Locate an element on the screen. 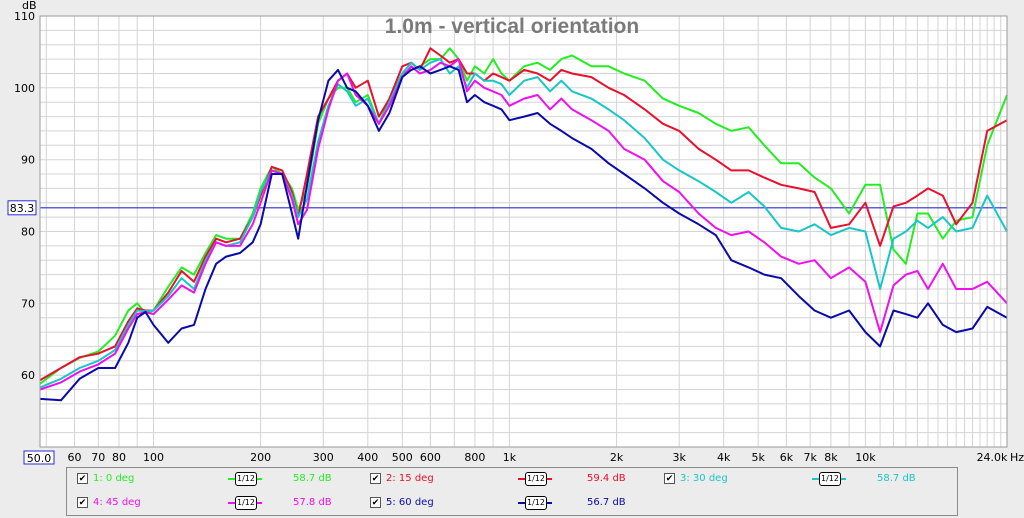 This screenshot has width=1024, height=518. series-5-smoothing-label: 1/12 is located at coordinates (536, 503).